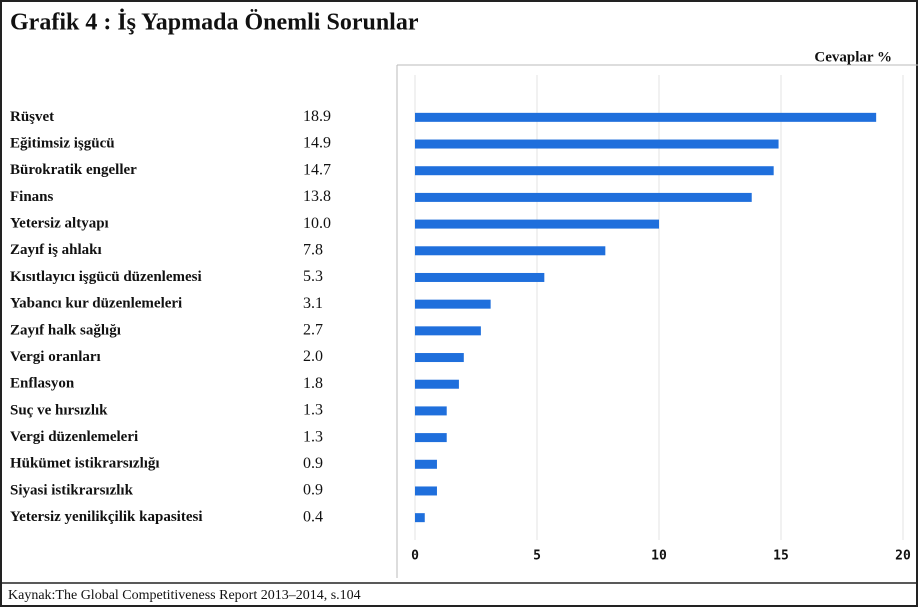 The height and width of the screenshot is (607, 918). I want to click on value-label: 10.0, so click(317, 223).